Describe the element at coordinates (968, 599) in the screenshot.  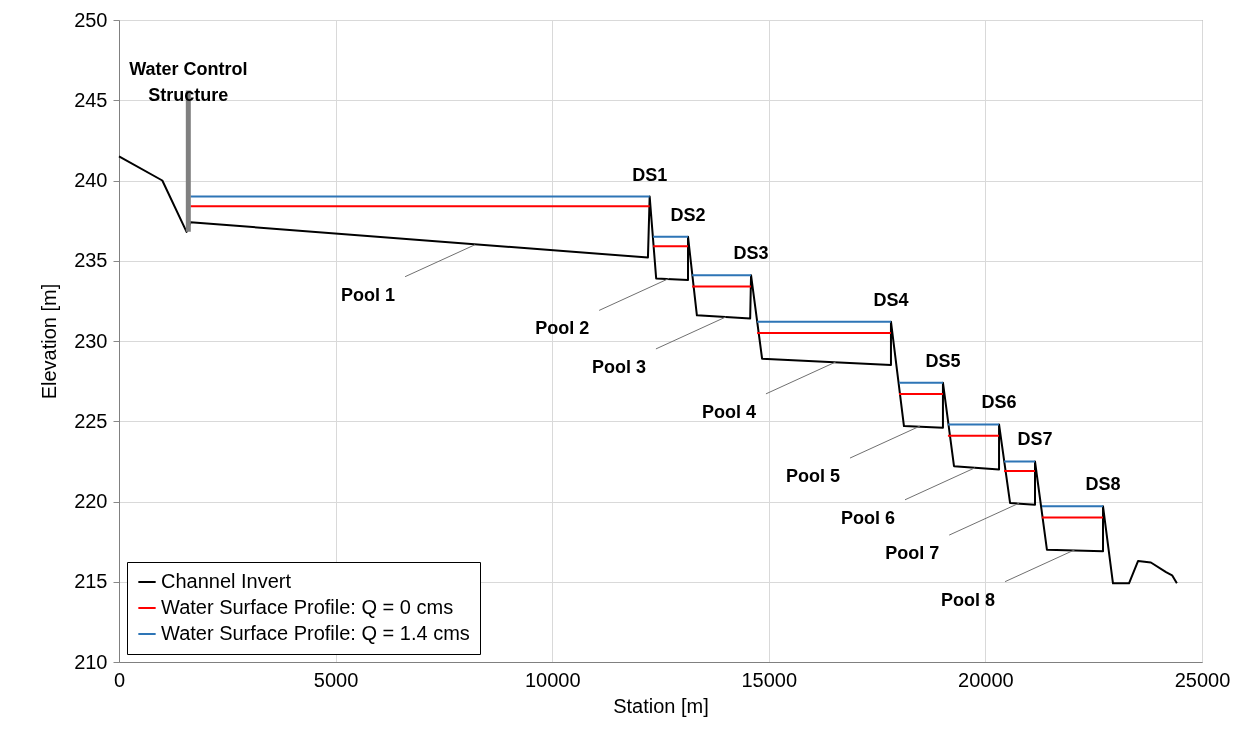
I see `annotation: Pool 8` at that location.